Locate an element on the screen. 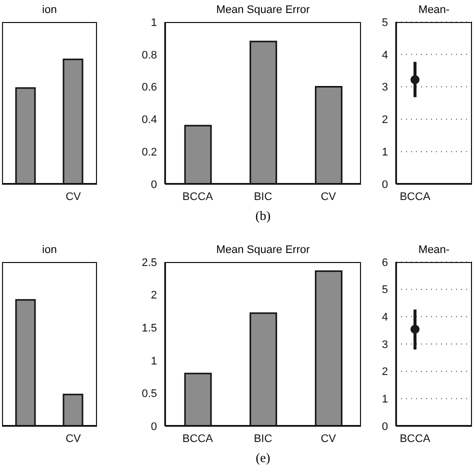 This screenshot has height=474, width=474. y-tick-label: 0.5 is located at coordinates (149, 394).